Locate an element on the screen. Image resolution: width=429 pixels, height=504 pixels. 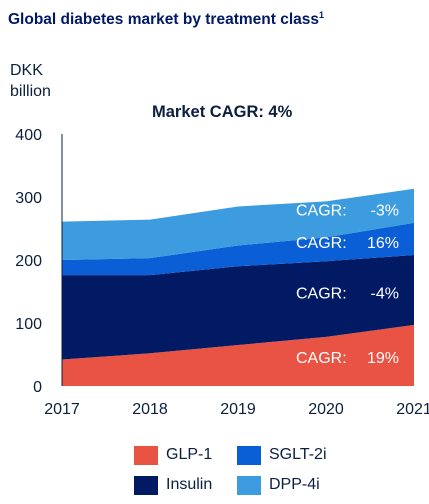
y-axis-unit-label: DKK billion is located at coordinates (30, 81).